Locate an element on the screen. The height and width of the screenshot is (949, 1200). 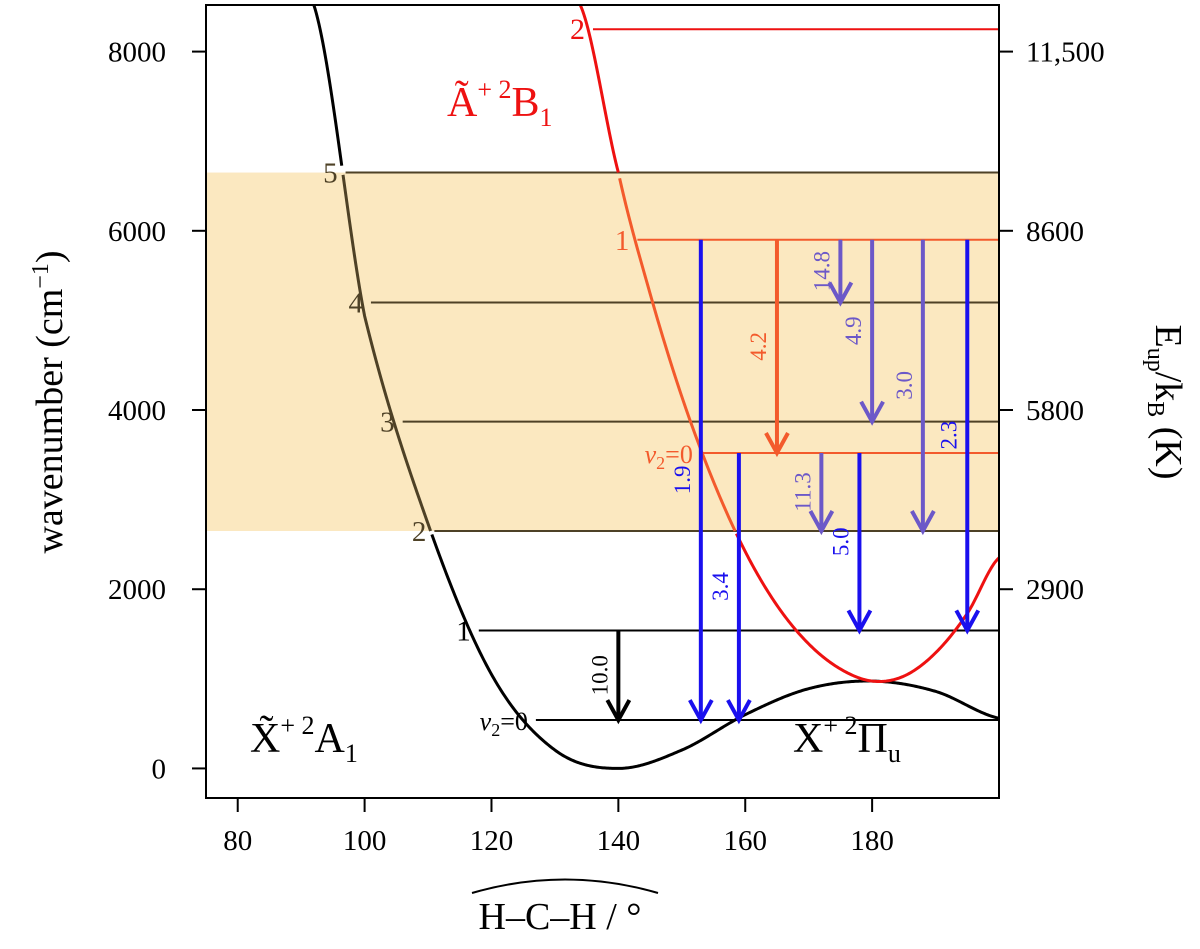
curve-a-state-upper is located at coordinates (599, 89).